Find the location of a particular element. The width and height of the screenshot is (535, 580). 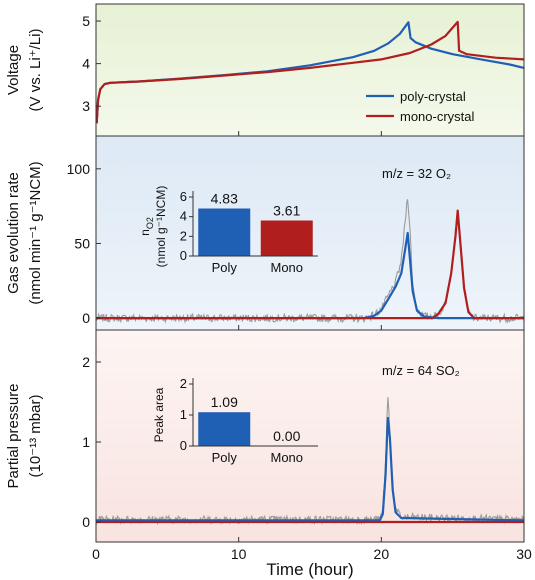

so2-ytick-label: 2 is located at coordinates (86, 362).